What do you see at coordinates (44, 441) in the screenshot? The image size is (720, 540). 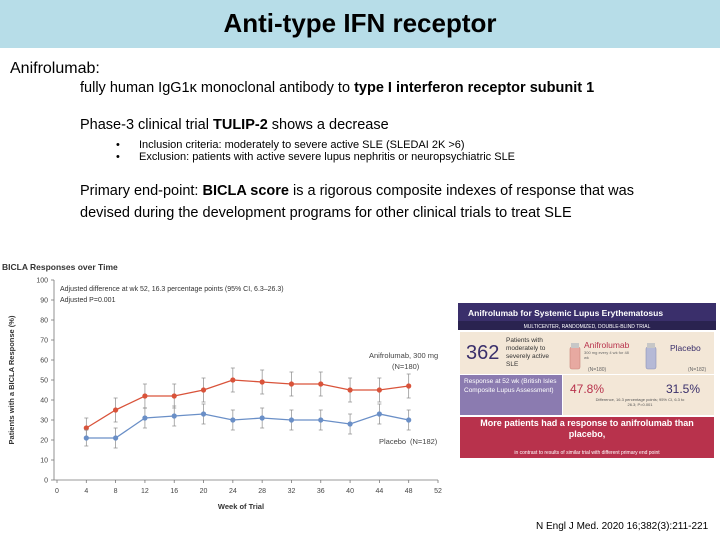 I see `y-tick-label: 20` at bounding box center [44, 441].